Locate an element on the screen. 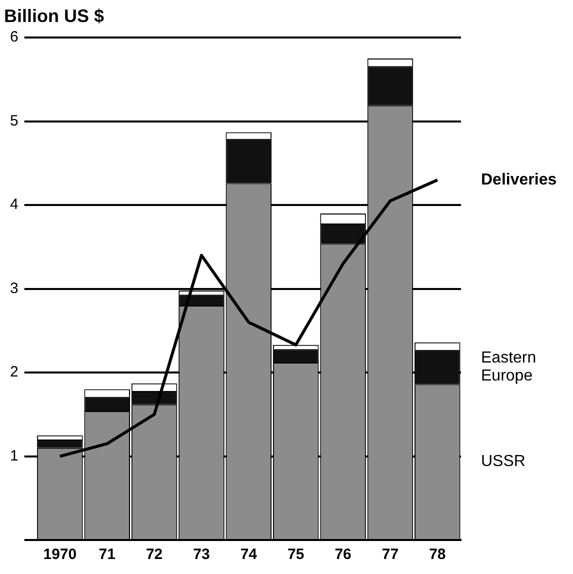  y-tick-label: 1 is located at coordinates (14, 455).